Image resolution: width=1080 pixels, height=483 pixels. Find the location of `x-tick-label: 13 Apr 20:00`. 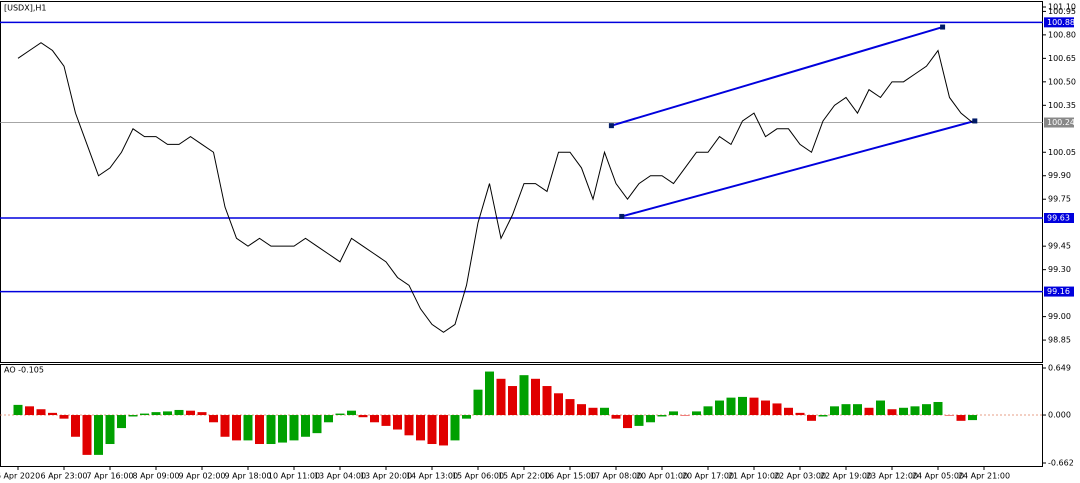

x-tick-label: 13 Apr 20:00 is located at coordinates (386, 476).